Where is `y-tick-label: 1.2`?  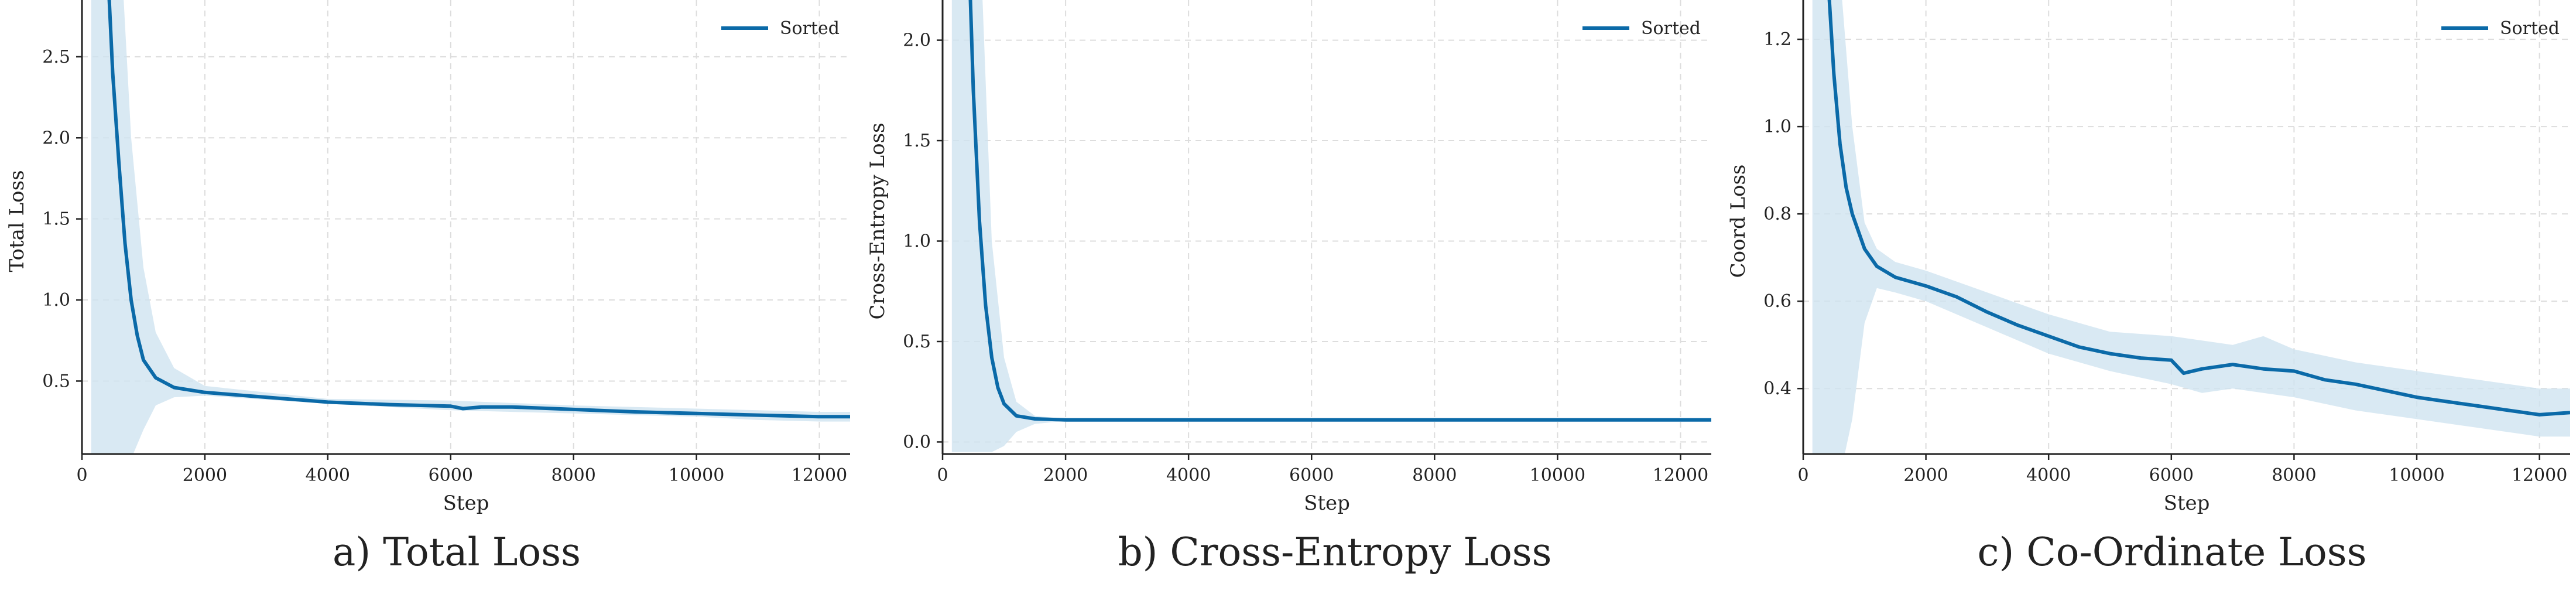
y-tick-label: 1.2 is located at coordinates (1777, 39).